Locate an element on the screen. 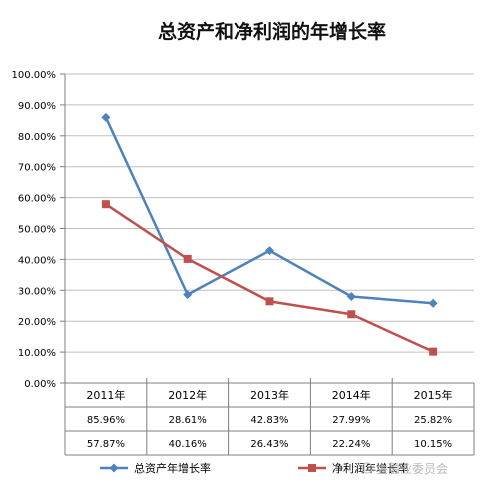  table-value-label: 25.82% is located at coordinates (433, 420).